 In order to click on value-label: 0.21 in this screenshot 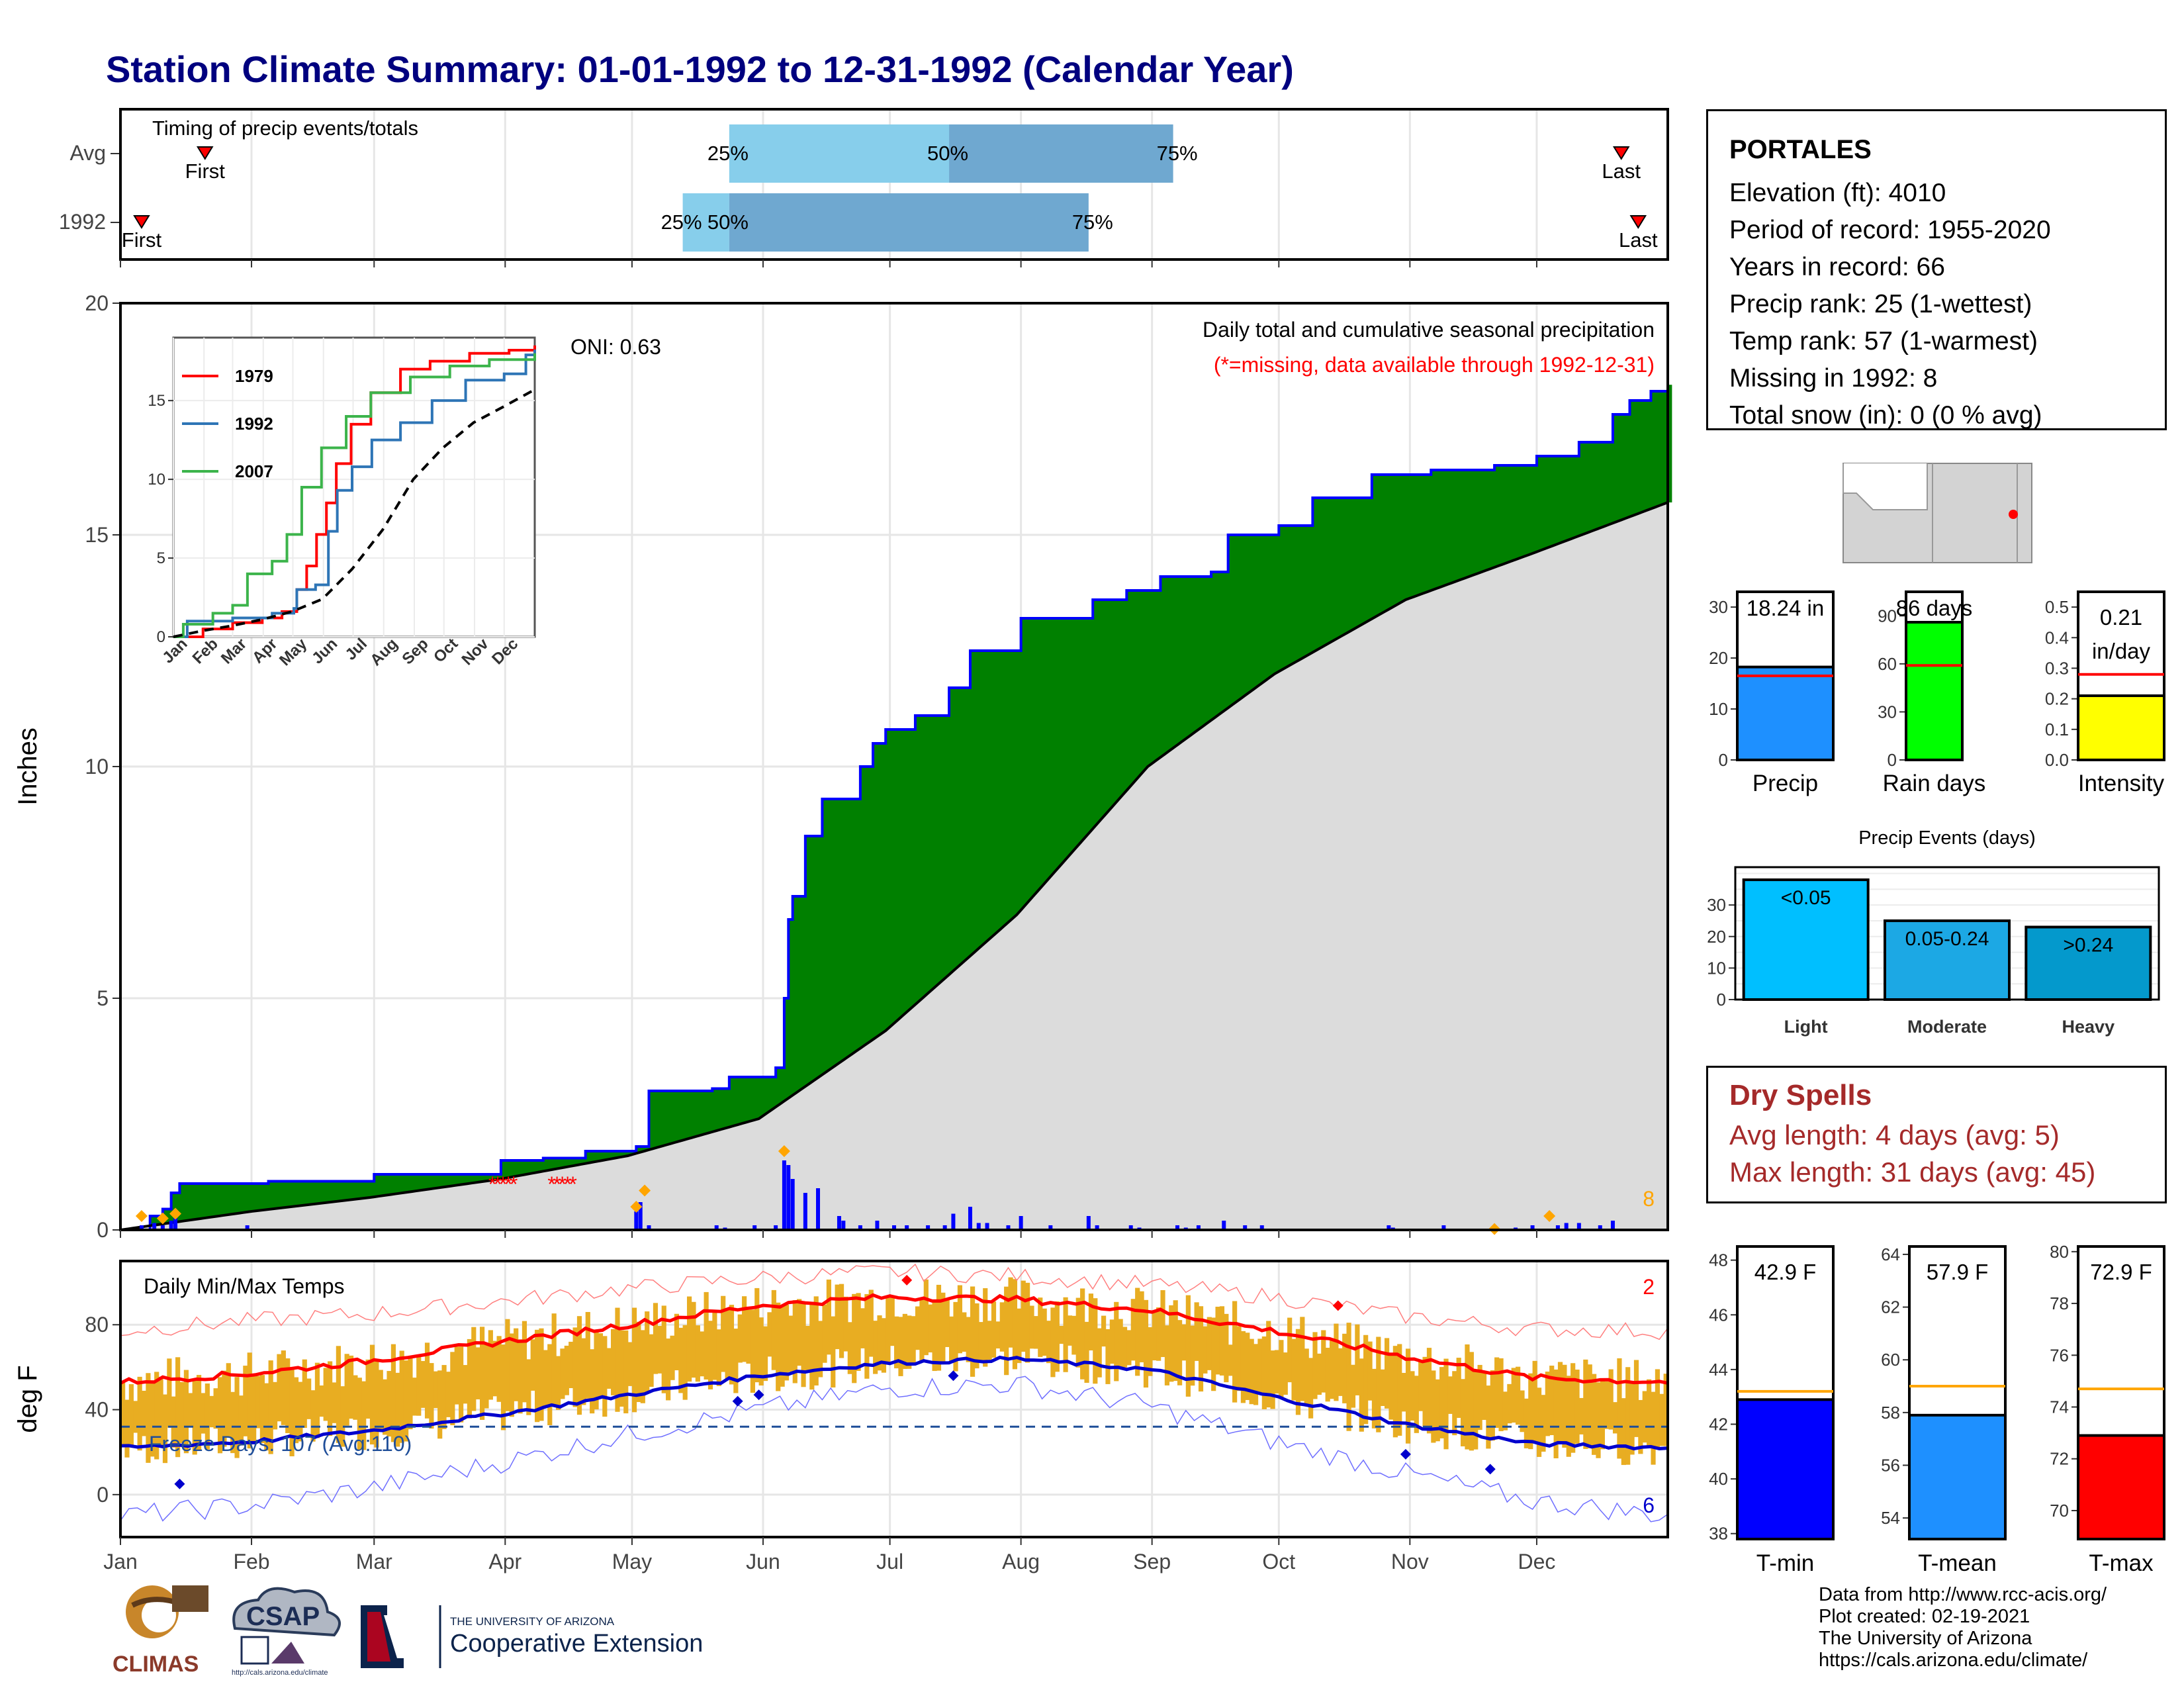, I will do `click(2121, 617)`.